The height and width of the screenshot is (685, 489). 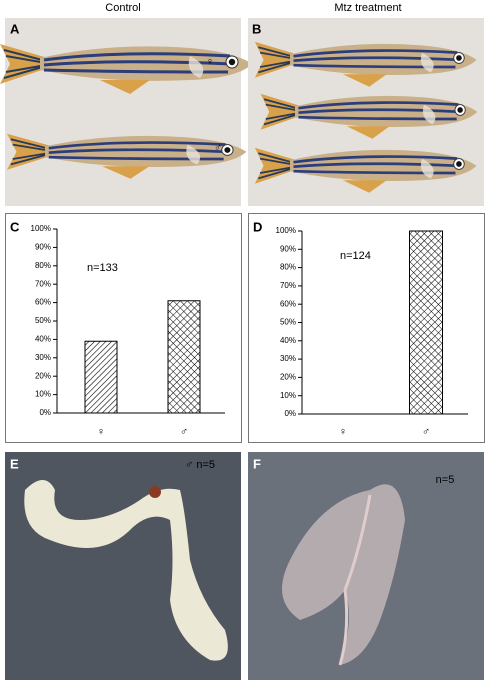 I want to click on sex-label: ♀, so click(x=210, y=62).